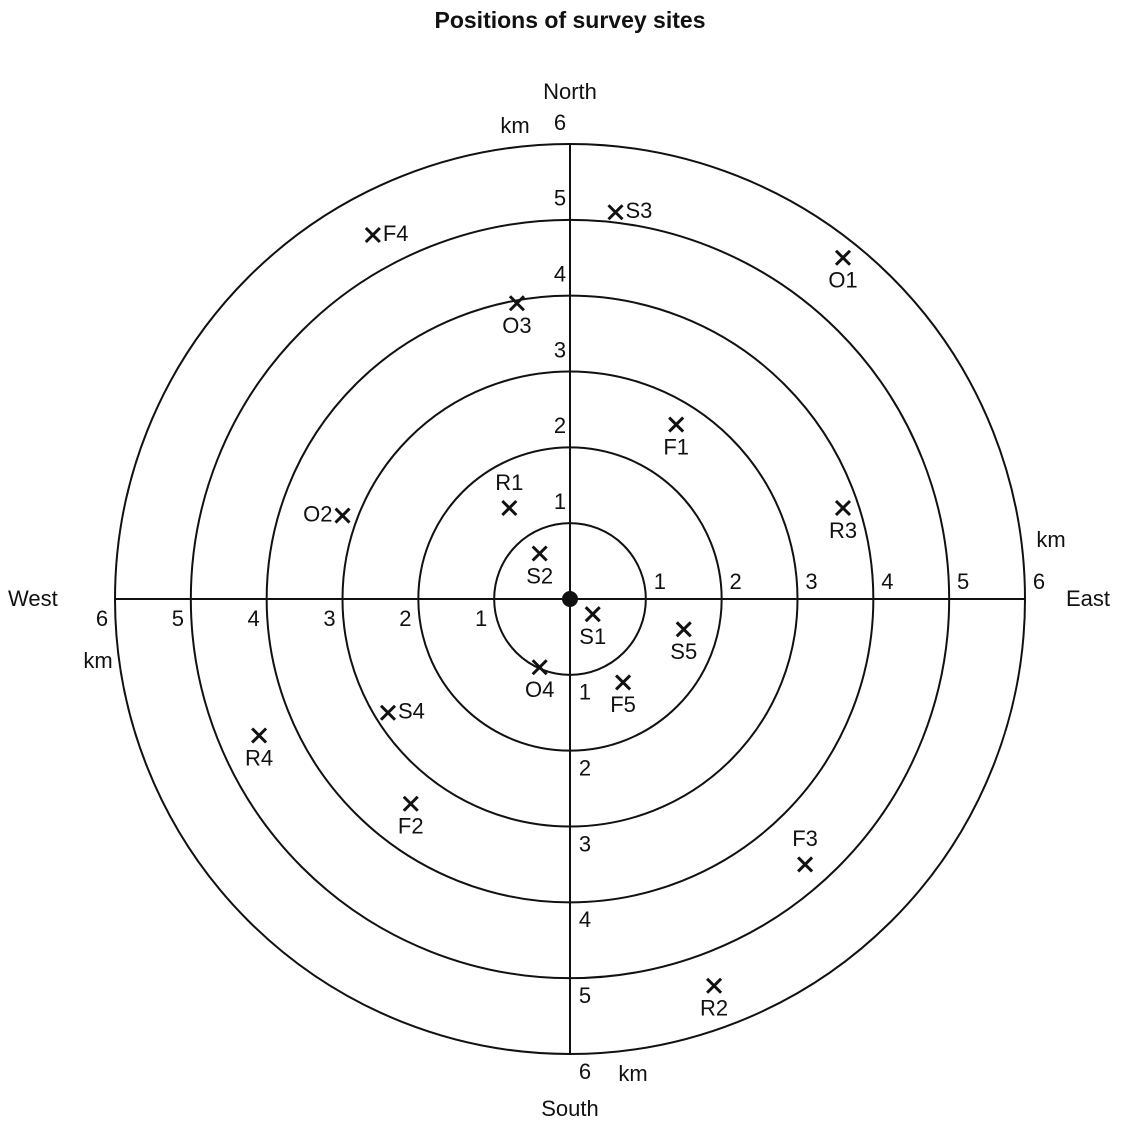 The width and height of the screenshot is (1133, 1129). What do you see at coordinates (887, 581) in the screenshot?
I see `ring-label-east: 4` at bounding box center [887, 581].